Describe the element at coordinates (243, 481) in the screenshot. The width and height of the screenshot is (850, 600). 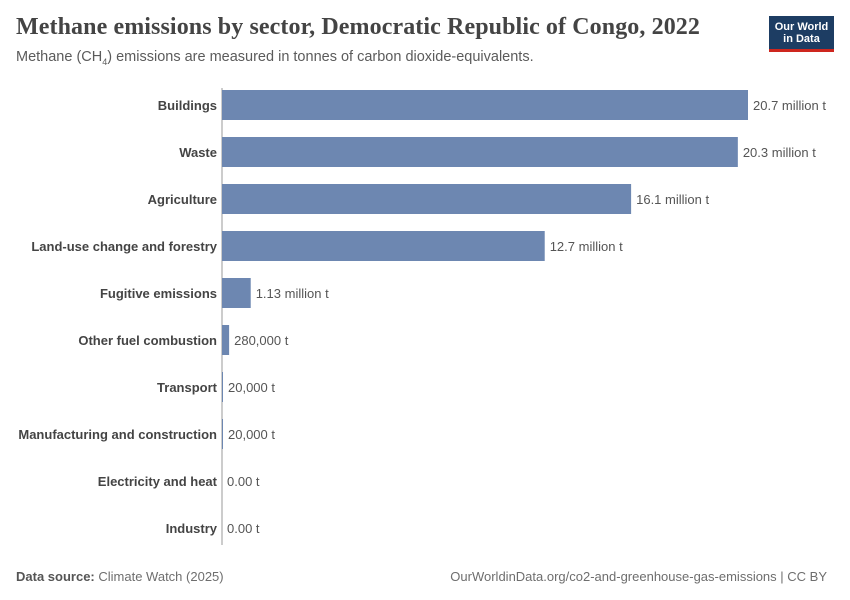
I see `value-label-electricity-and-heat: 0.00 t` at that location.